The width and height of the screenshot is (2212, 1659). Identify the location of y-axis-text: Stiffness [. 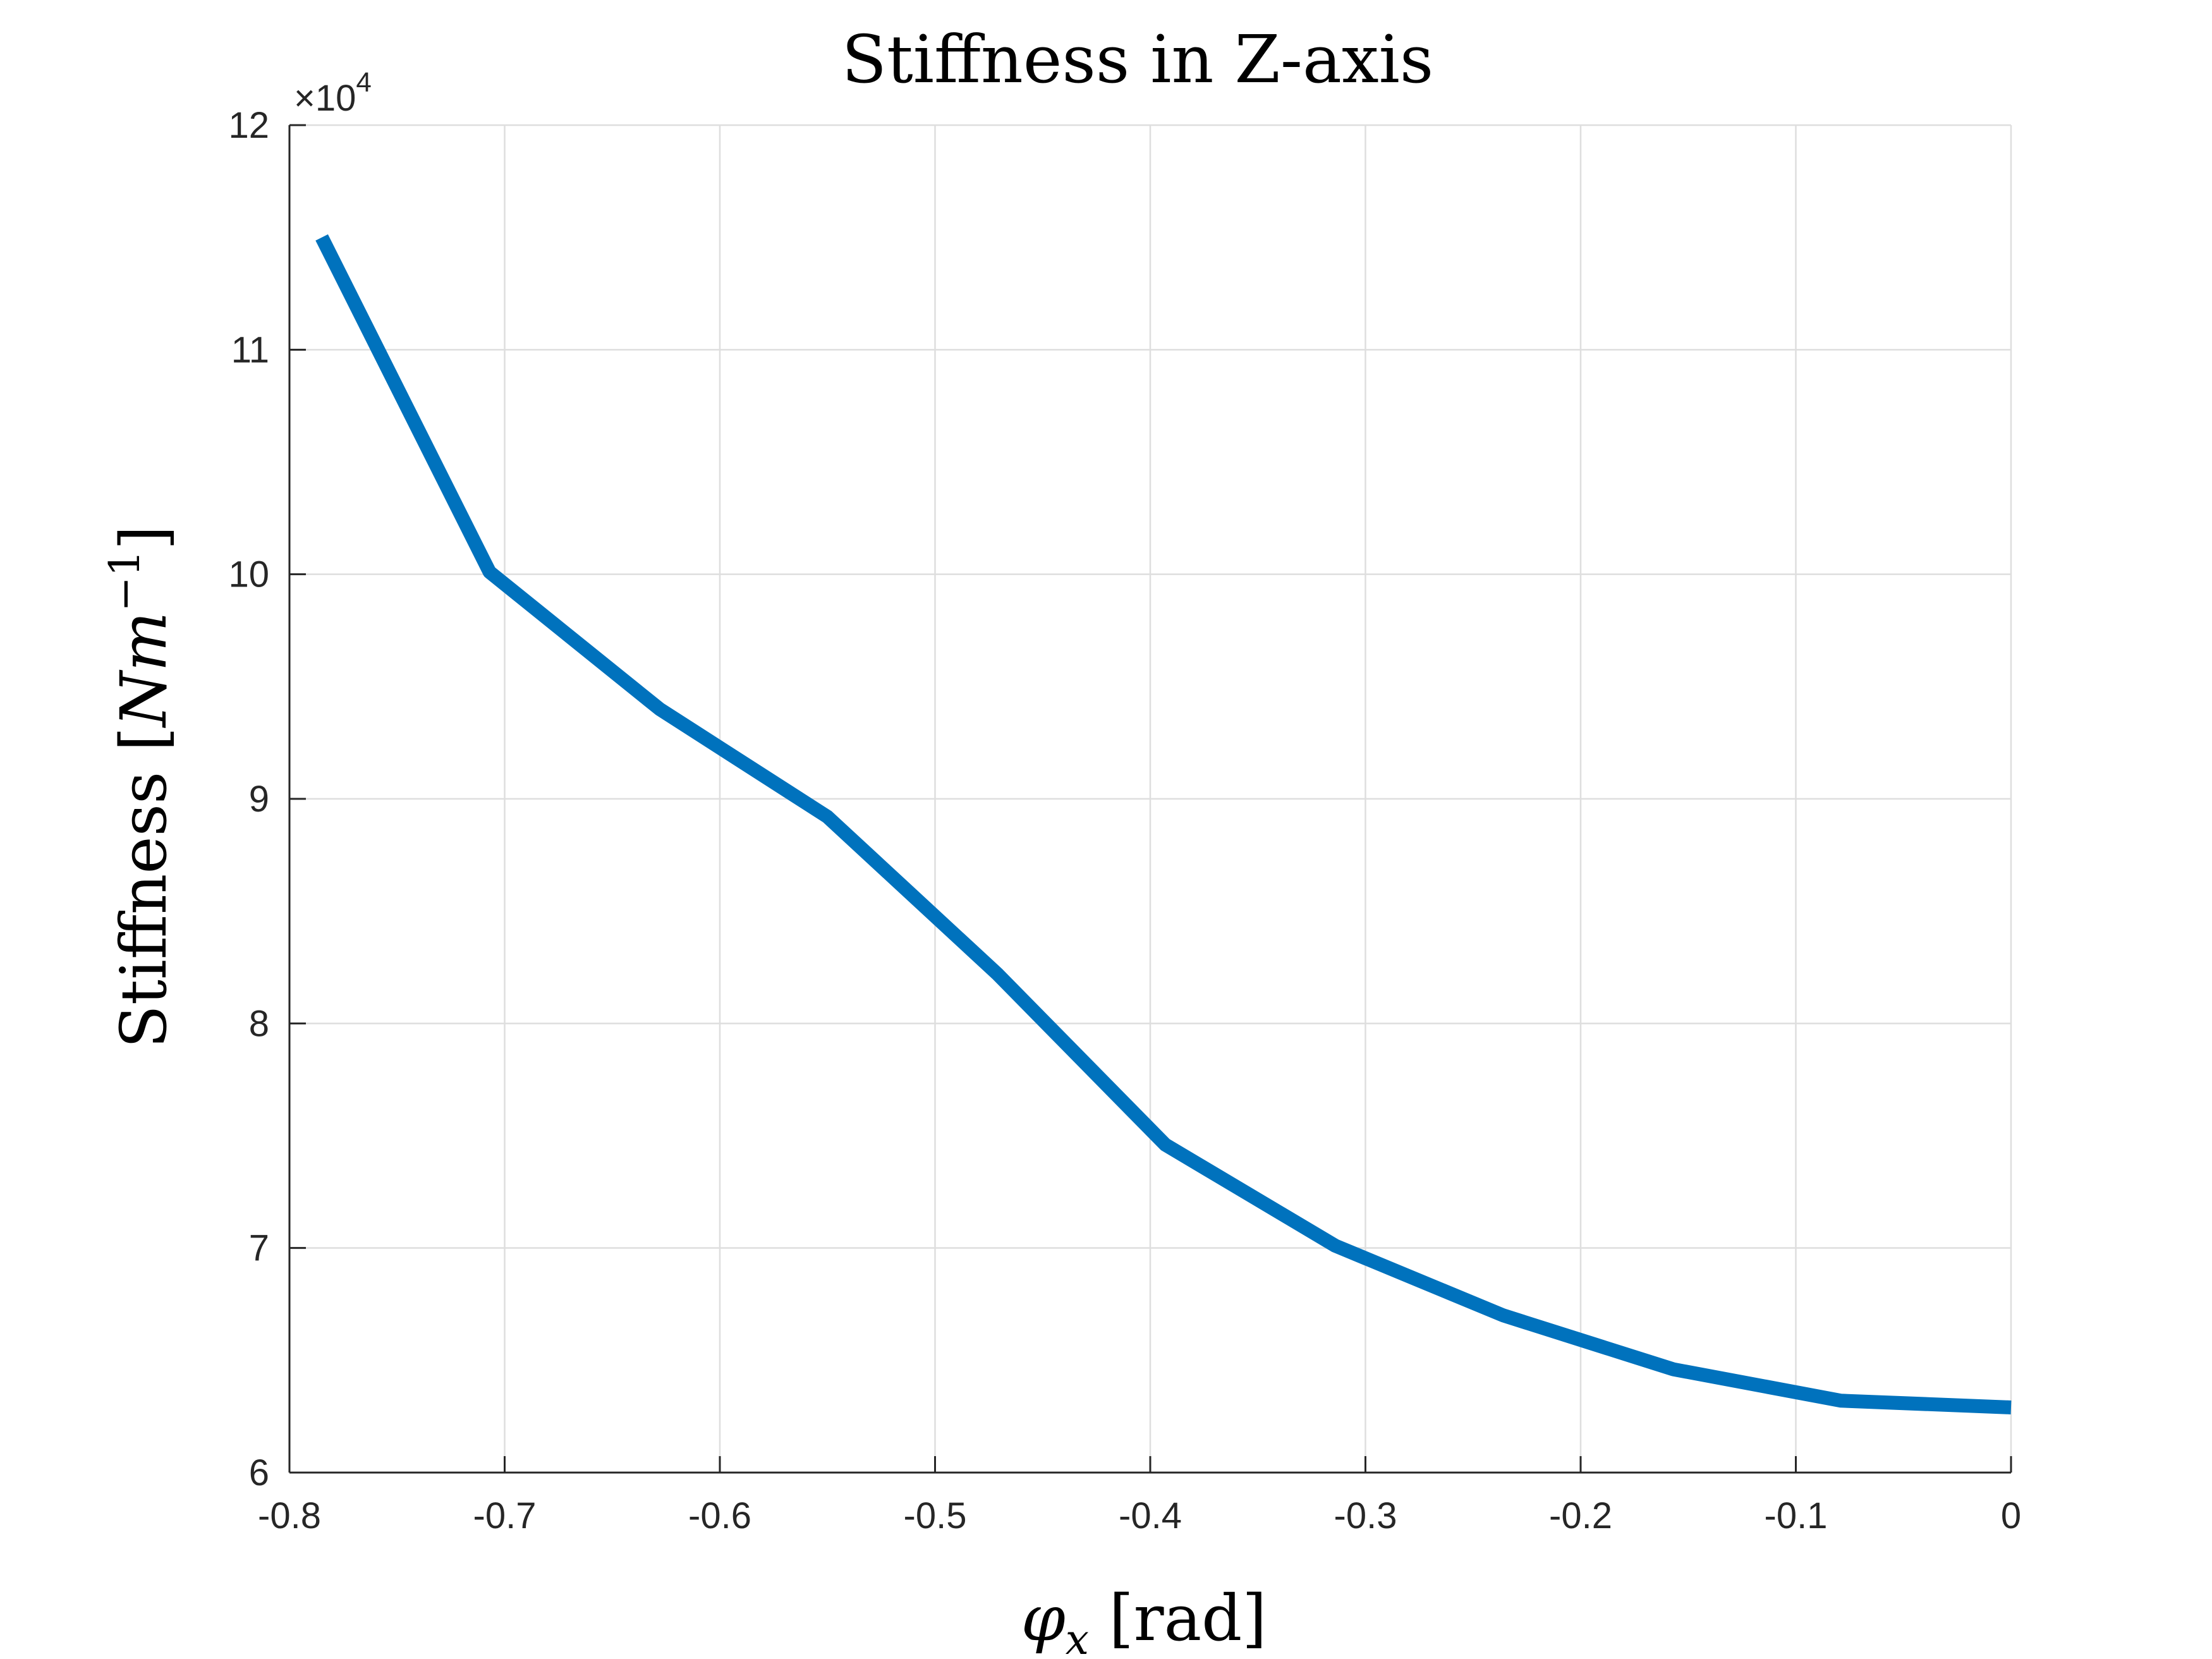
(144, 887).